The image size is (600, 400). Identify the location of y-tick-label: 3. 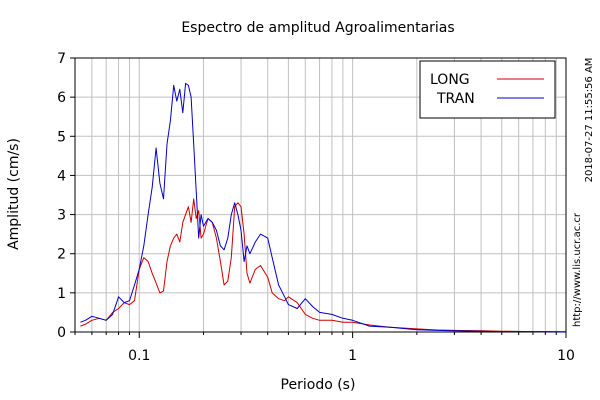
(61, 216).